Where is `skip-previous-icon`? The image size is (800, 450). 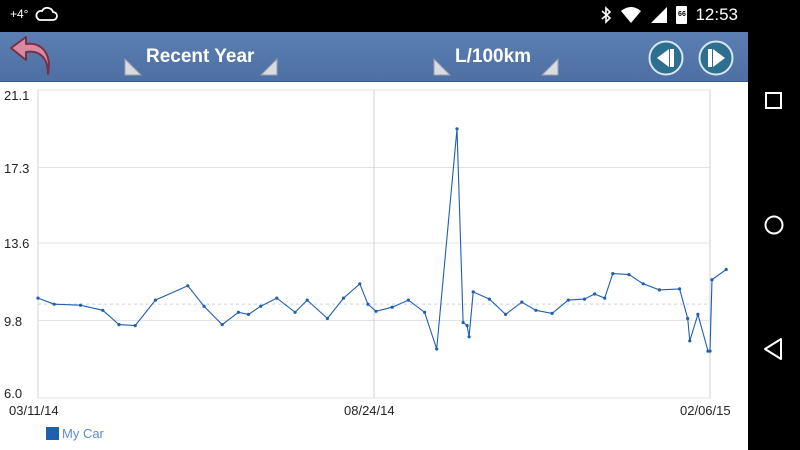 skip-previous-icon is located at coordinates (666, 58).